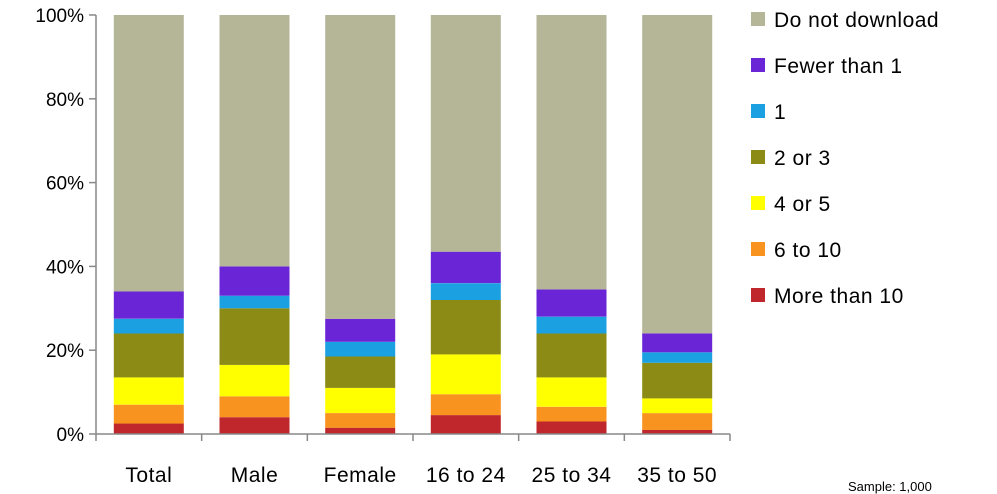  I want to click on y-tick-label: 80%, so click(65, 100).